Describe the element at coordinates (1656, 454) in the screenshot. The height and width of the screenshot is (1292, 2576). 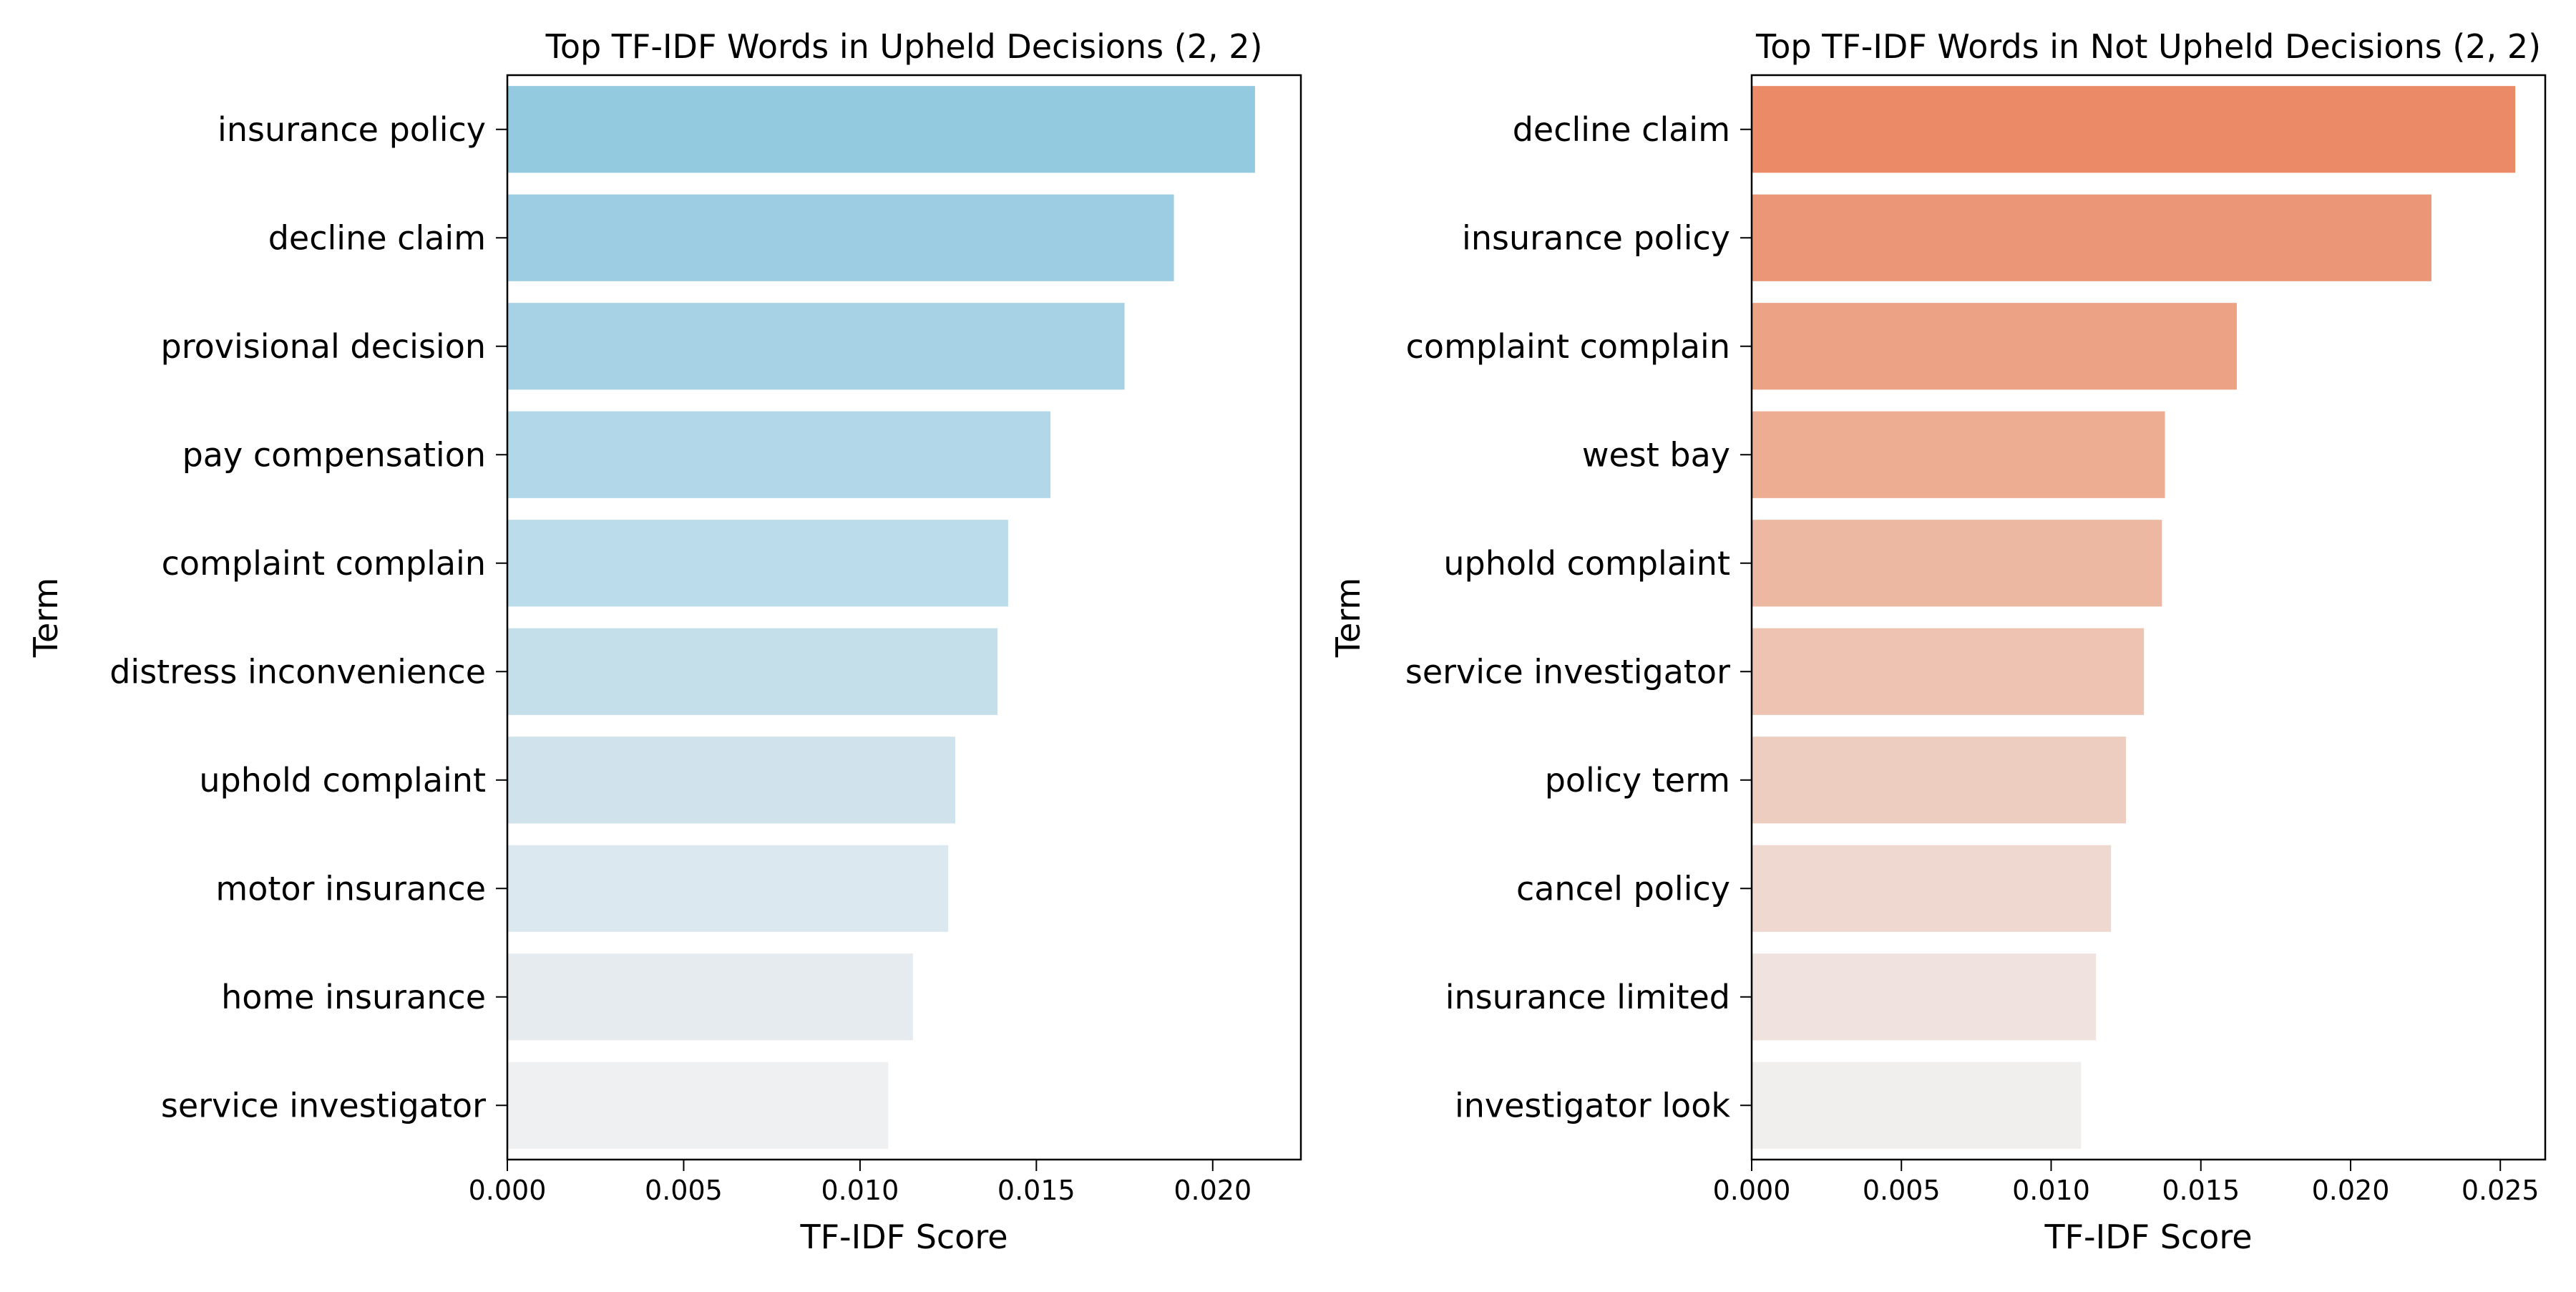
I see `category-label: west bay` at that location.